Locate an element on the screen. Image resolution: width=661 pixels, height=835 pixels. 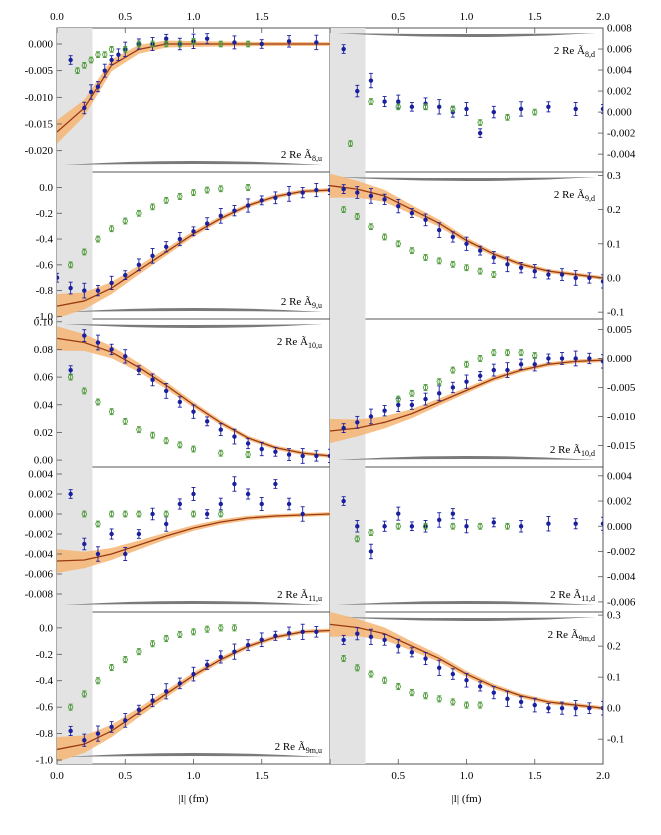
panel-label: 2 Re Ã10,u is located at coordinates (299, 343).